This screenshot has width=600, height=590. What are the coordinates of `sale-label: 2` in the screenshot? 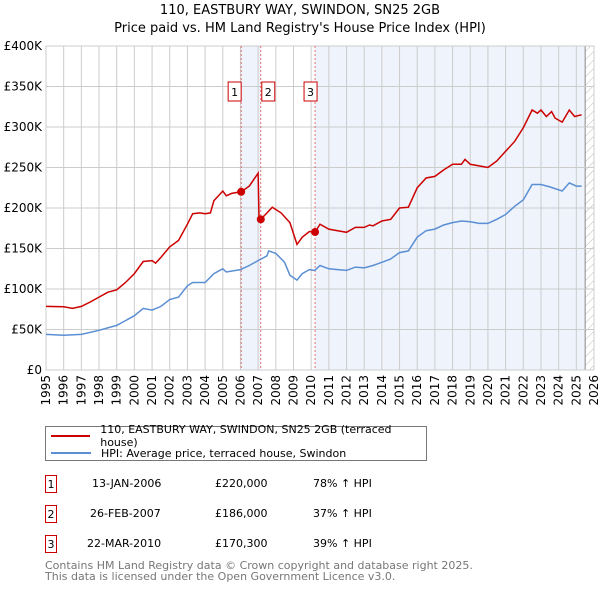 It's located at (268, 92).